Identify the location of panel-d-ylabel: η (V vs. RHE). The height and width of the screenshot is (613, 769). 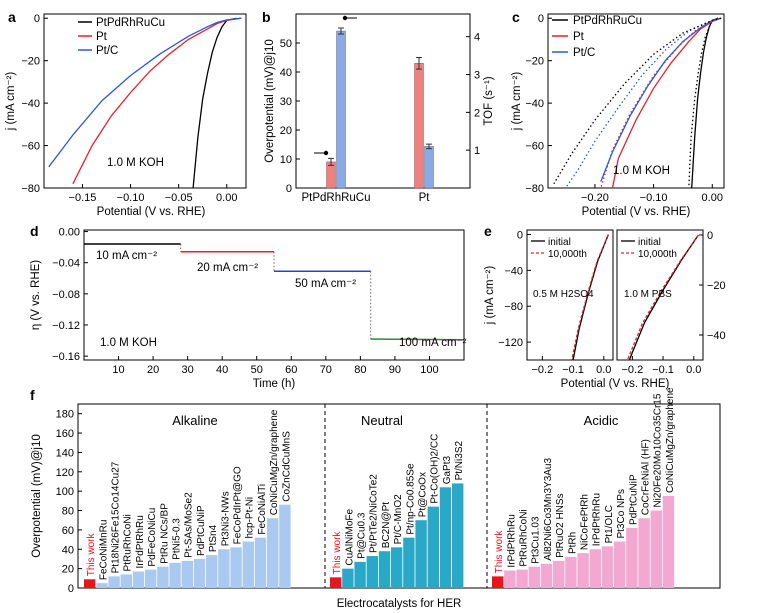
(36, 295).